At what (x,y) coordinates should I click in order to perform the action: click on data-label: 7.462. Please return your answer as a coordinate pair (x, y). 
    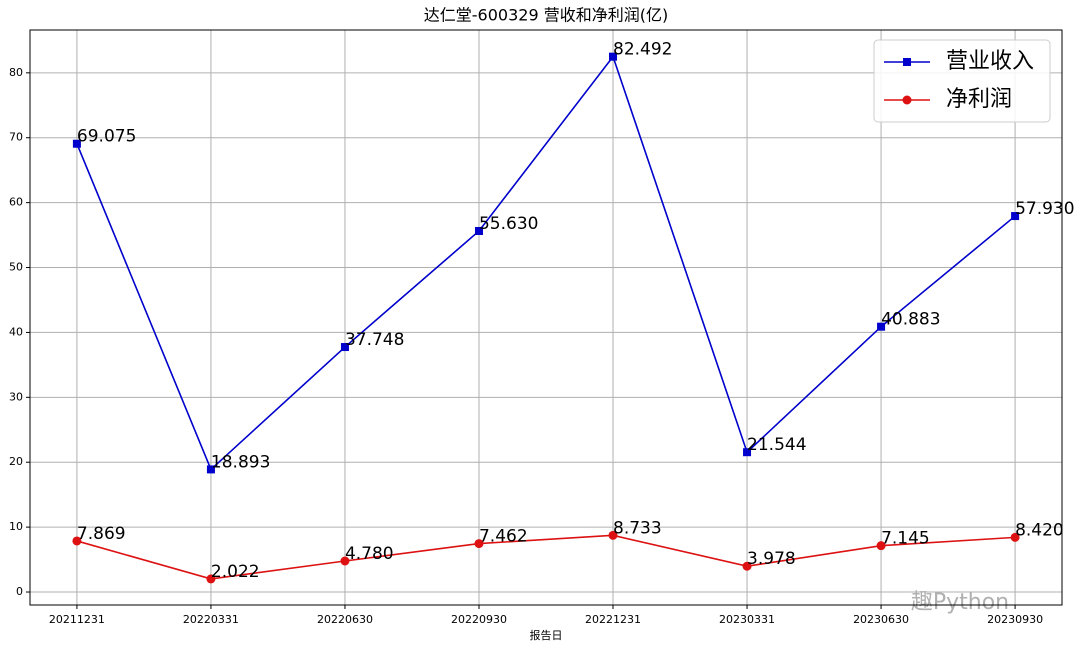
    Looking at the image, I should click on (503, 537).